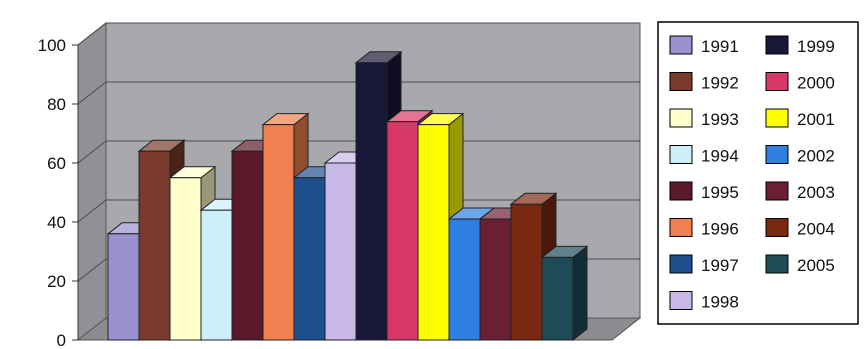 The image size is (868, 349). I want to click on y-tick-label: 0, so click(61, 340).